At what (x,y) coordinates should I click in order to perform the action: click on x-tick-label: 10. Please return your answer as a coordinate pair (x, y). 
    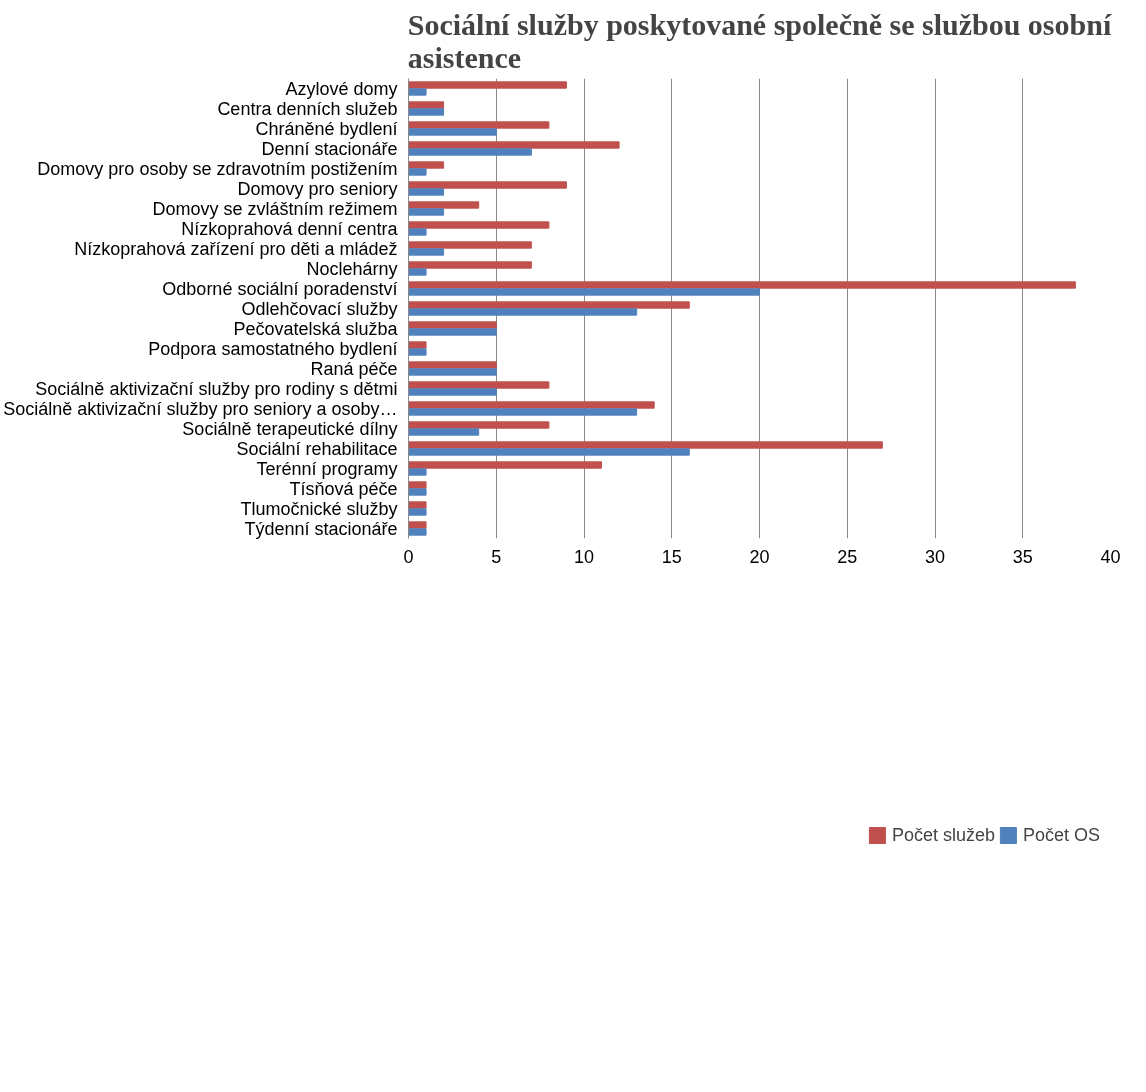
    Looking at the image, I should click on (584, 556).